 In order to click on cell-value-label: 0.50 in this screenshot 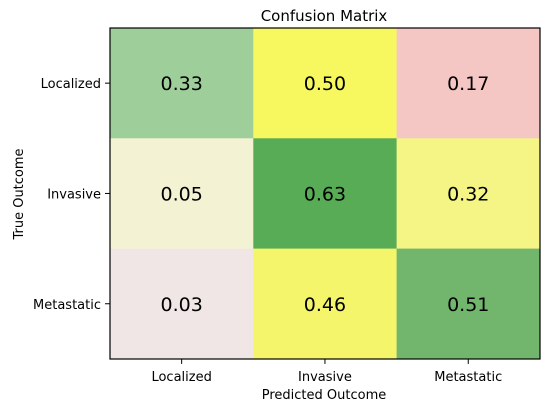, I will do `click(325, 84)`.